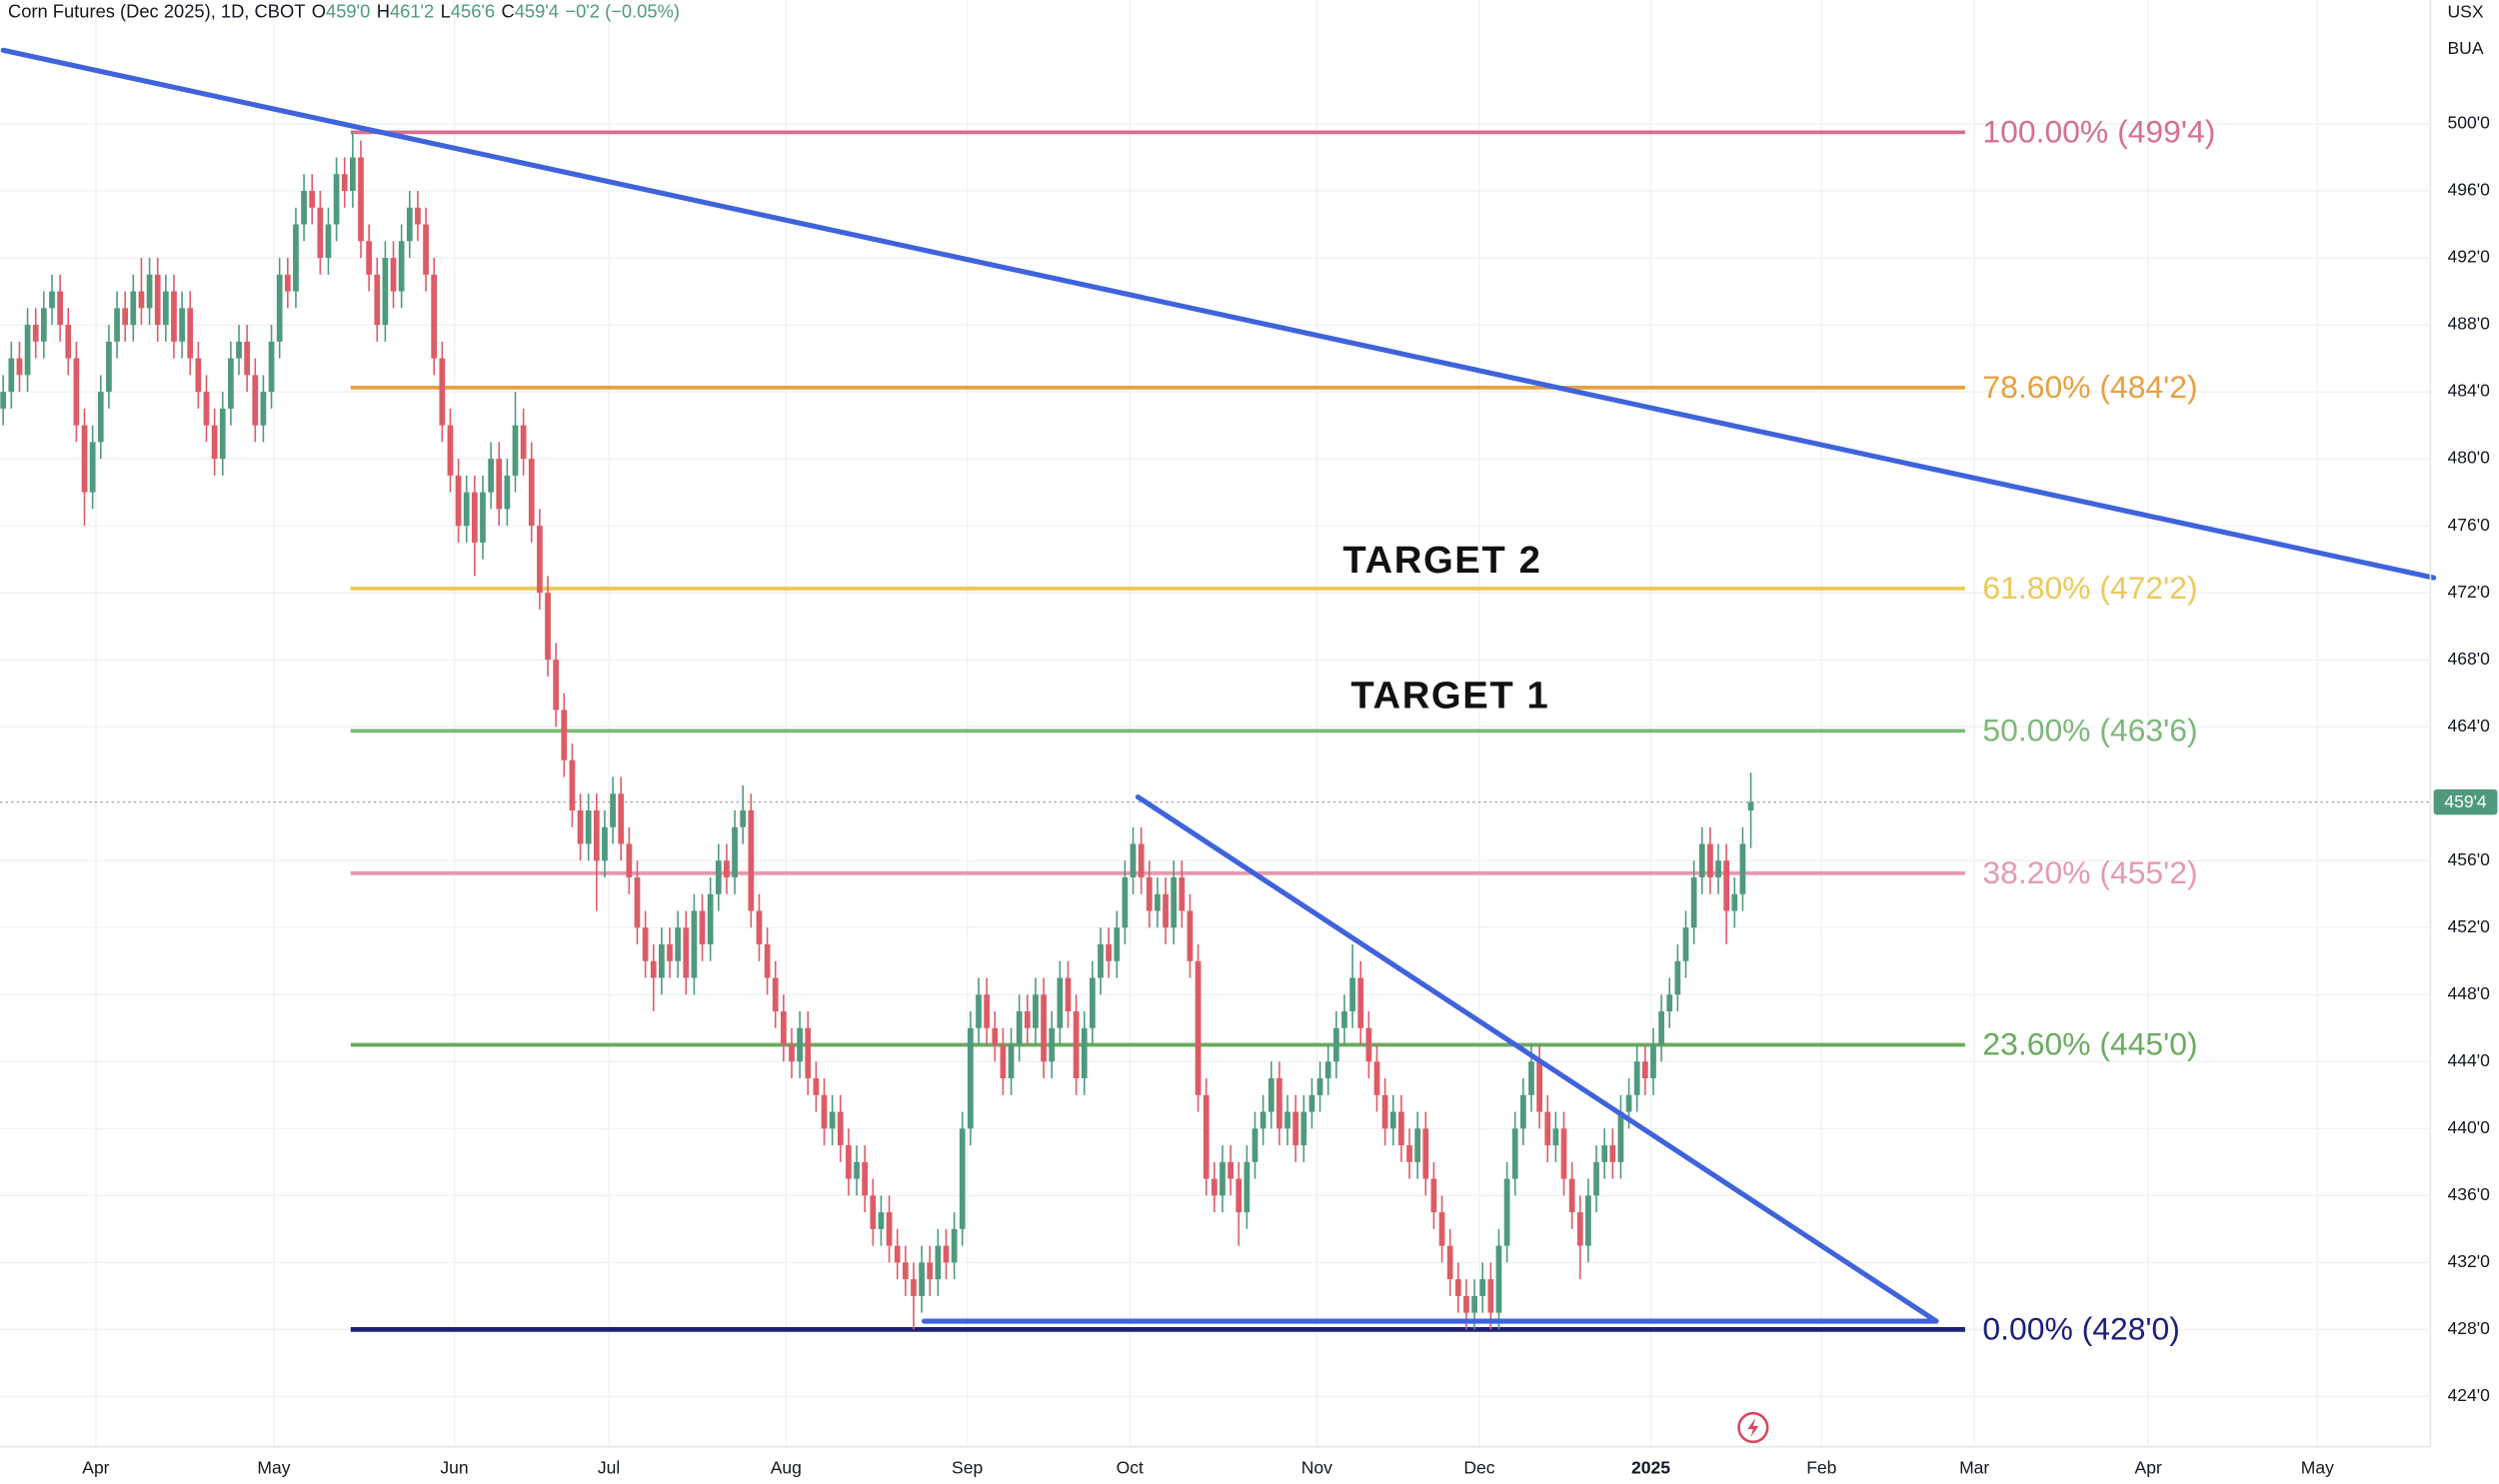  What do you see at coordinates (2148, 1468) in the screenshot?
I see `x-tick-label: Apr` at bounding box center [2148, 1468].